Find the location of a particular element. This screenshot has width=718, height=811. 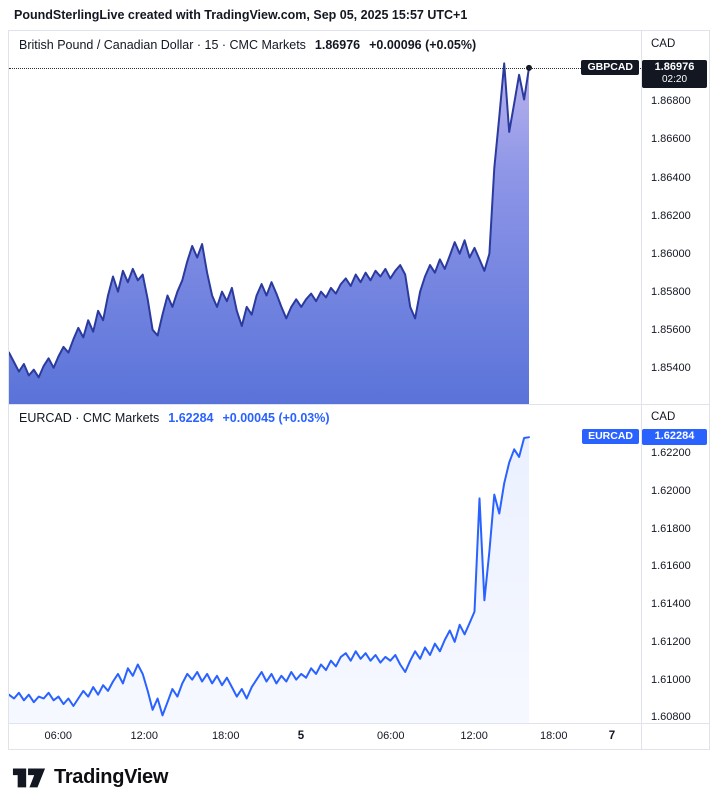

gbpcad-symbol-flag: GBPCAD is located at coordinates (610, 67).